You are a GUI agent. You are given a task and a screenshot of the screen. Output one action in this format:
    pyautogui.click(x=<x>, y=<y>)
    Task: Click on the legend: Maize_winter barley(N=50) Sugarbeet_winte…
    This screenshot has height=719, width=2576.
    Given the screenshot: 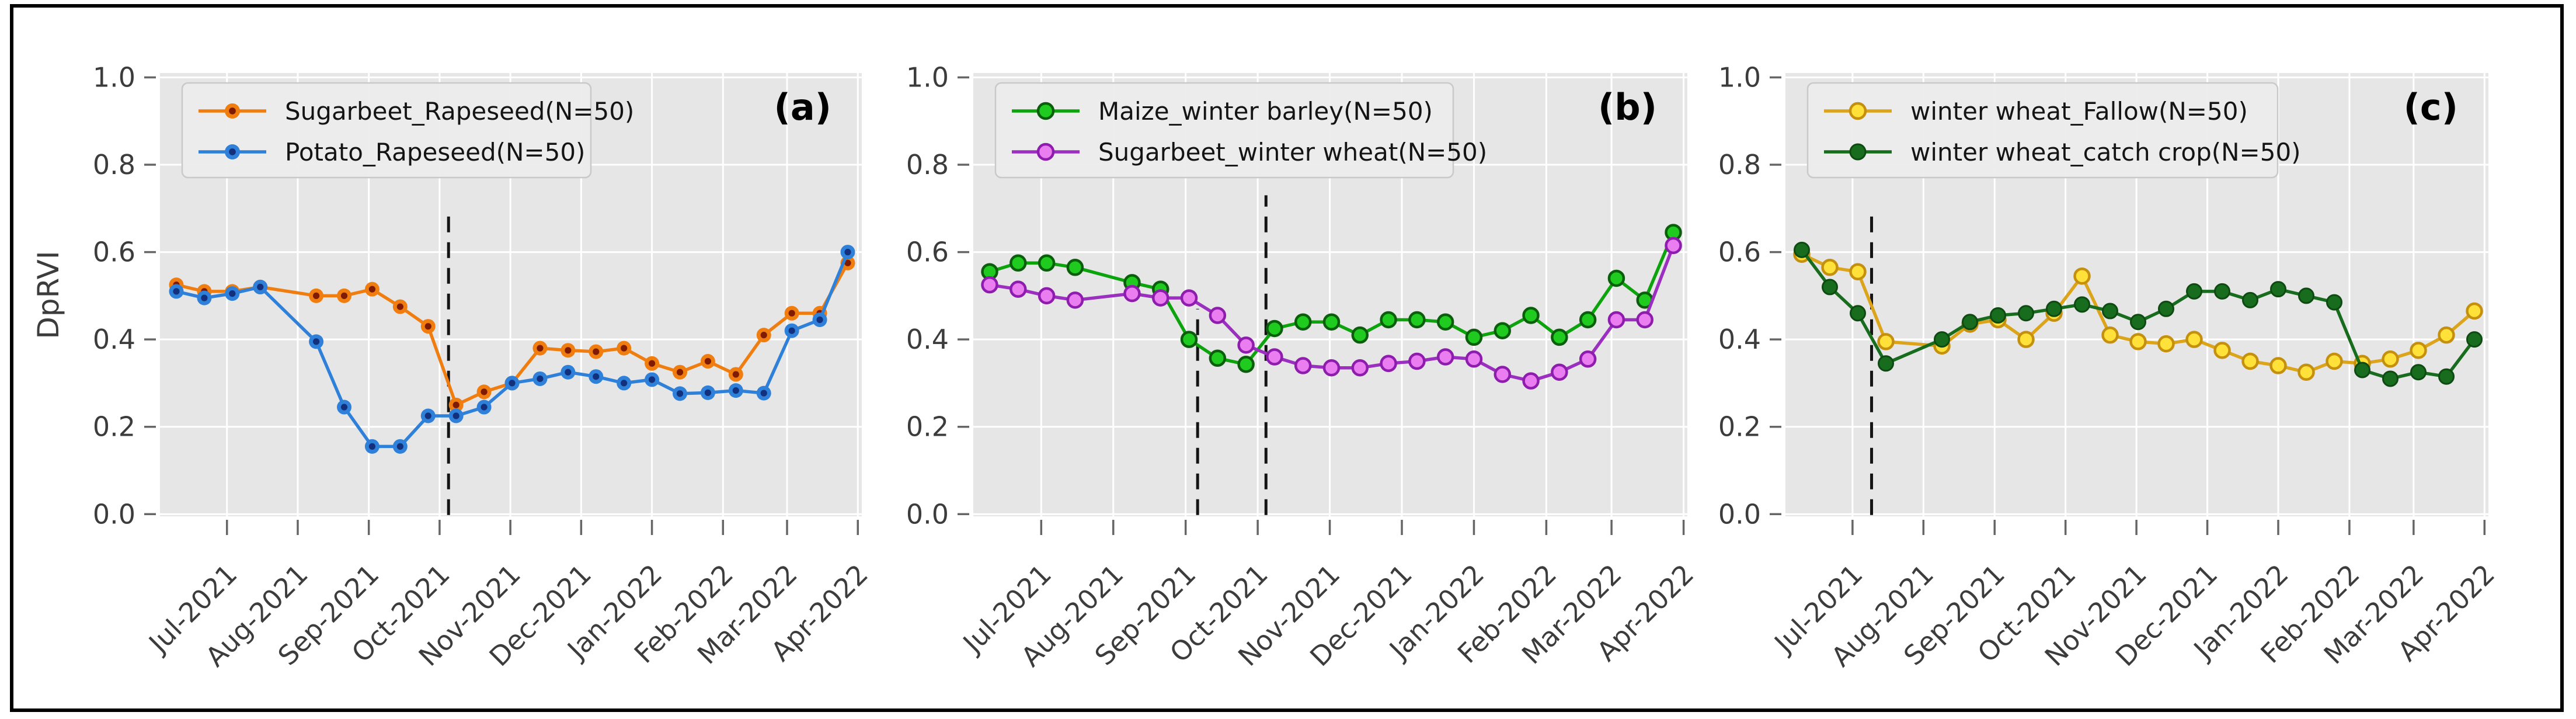 What is the action you would take?
    pyautogui.click(x=1240, y=130)
    